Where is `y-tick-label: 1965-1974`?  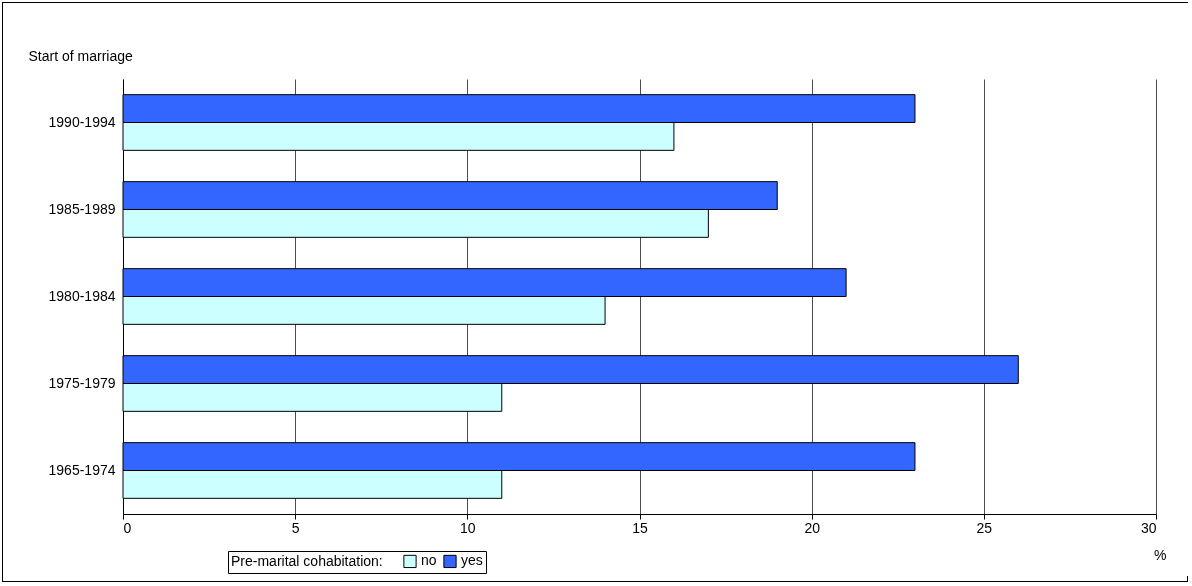
y-tick-label: 1965-1974 is located at coordinates (82, 469).